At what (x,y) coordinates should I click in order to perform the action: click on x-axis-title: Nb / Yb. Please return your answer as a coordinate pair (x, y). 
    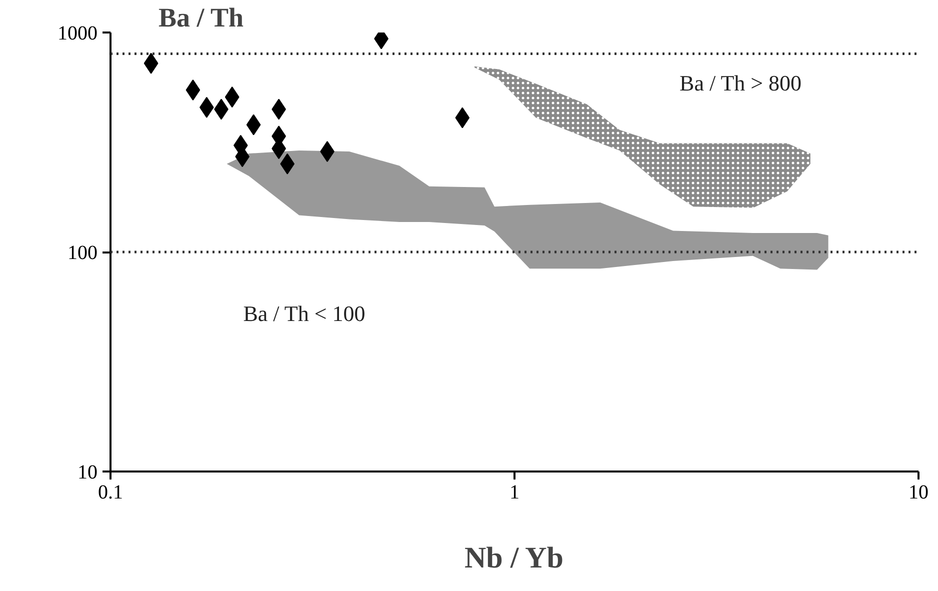
    Looking at the image, I should click on (514, 558).